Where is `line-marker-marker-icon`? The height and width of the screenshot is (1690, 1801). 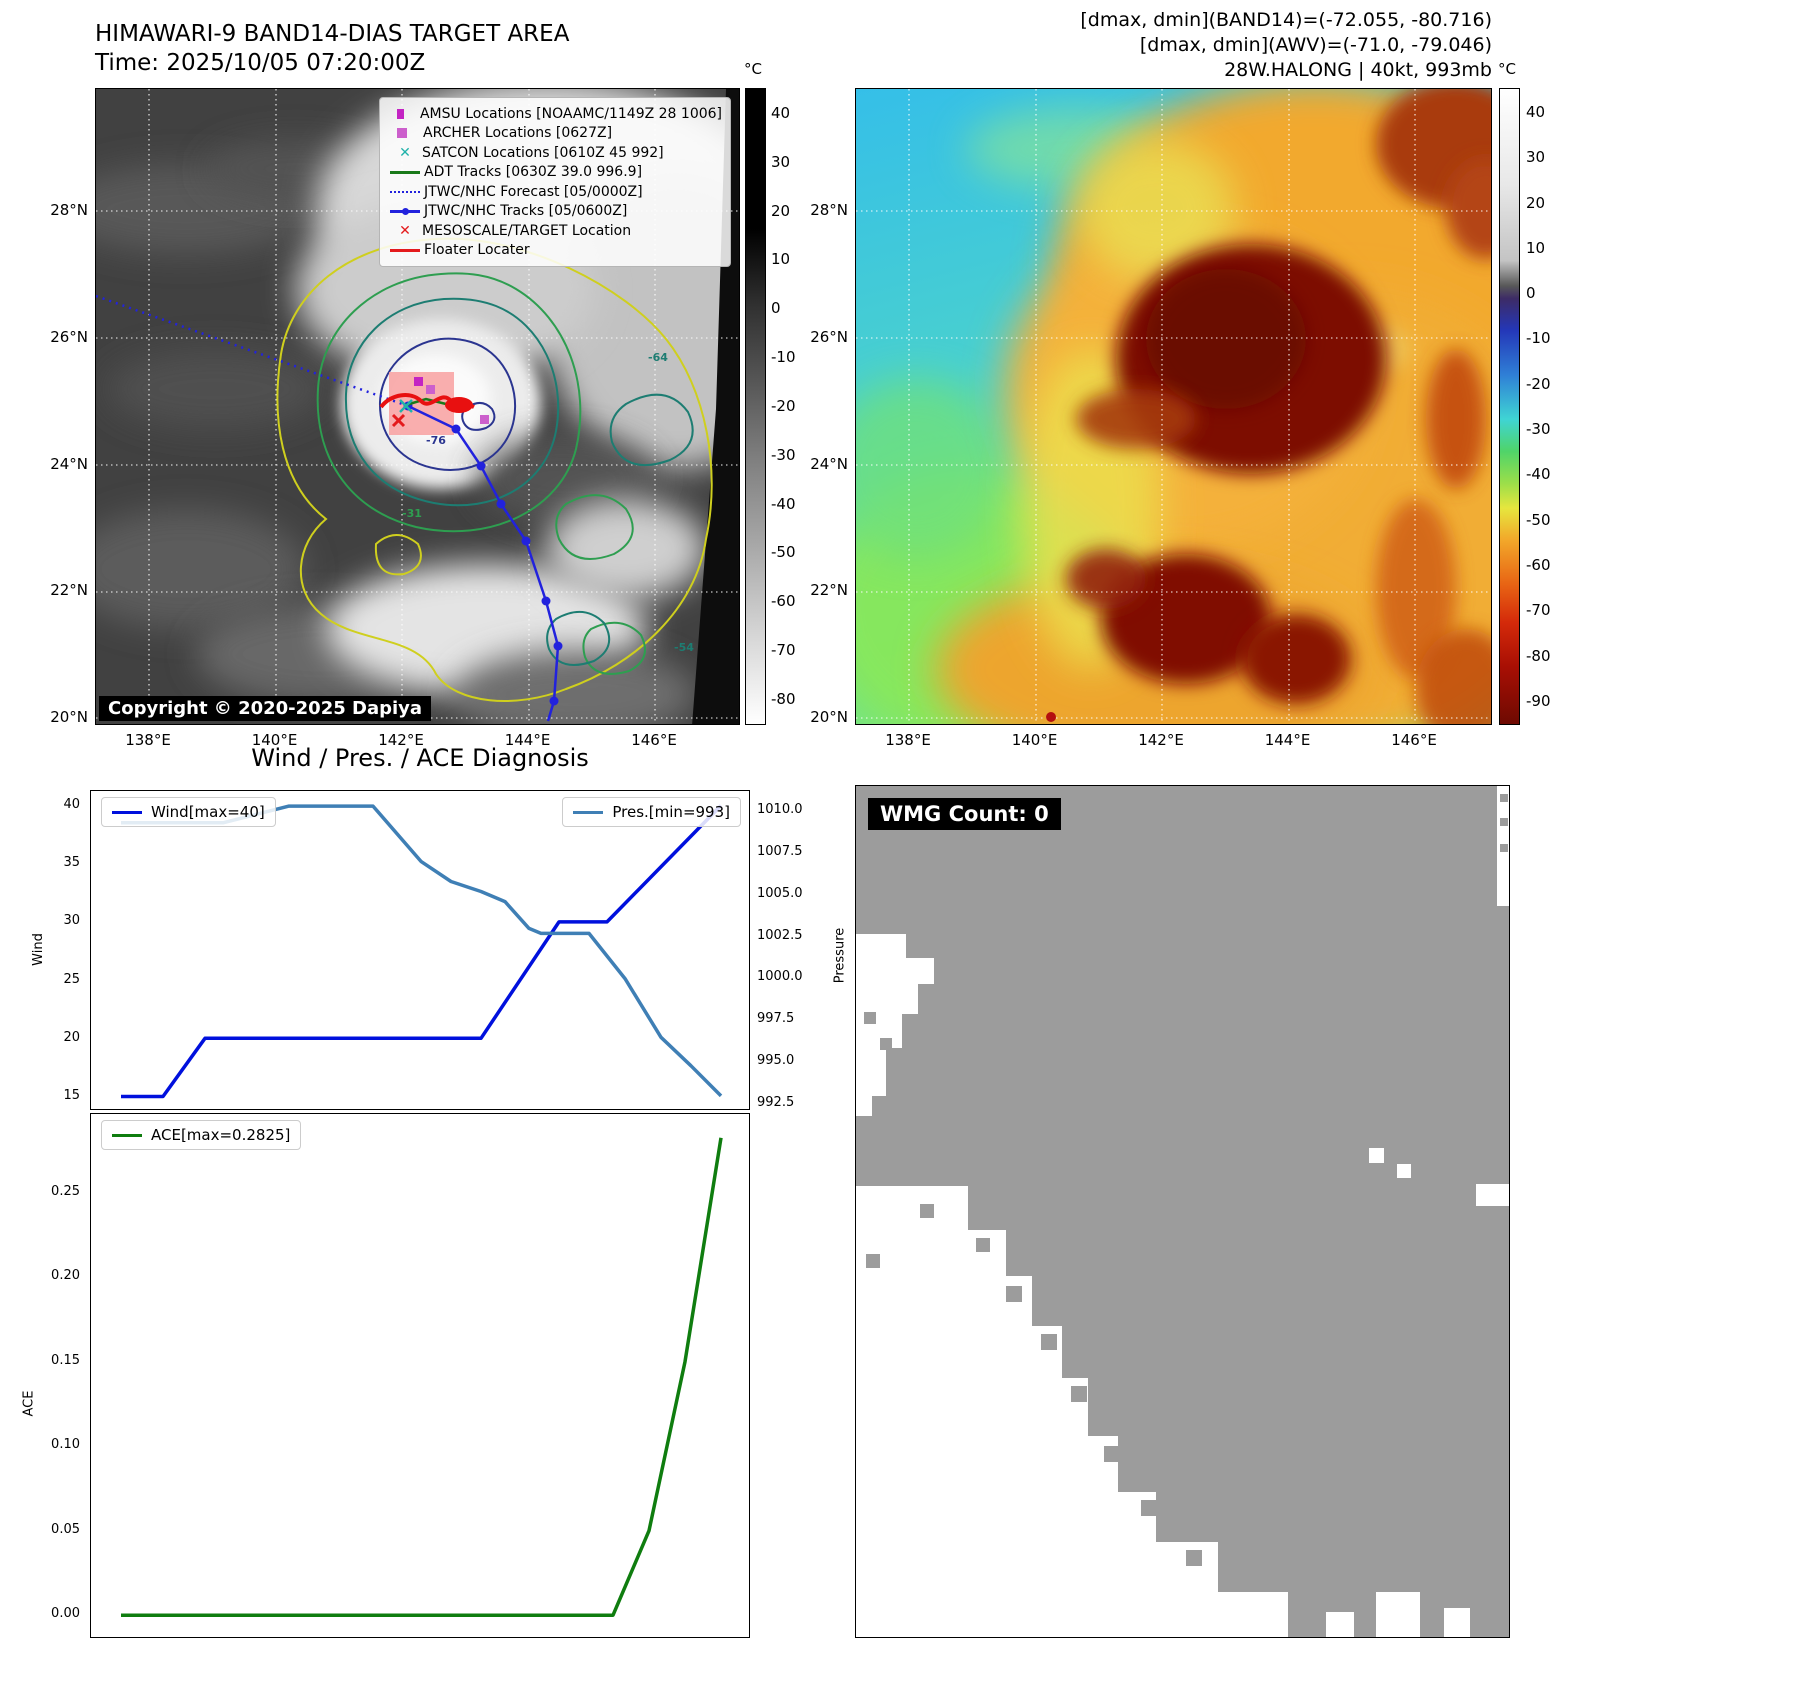 line-marker-marker-icon is located at coordinates (405, 212).